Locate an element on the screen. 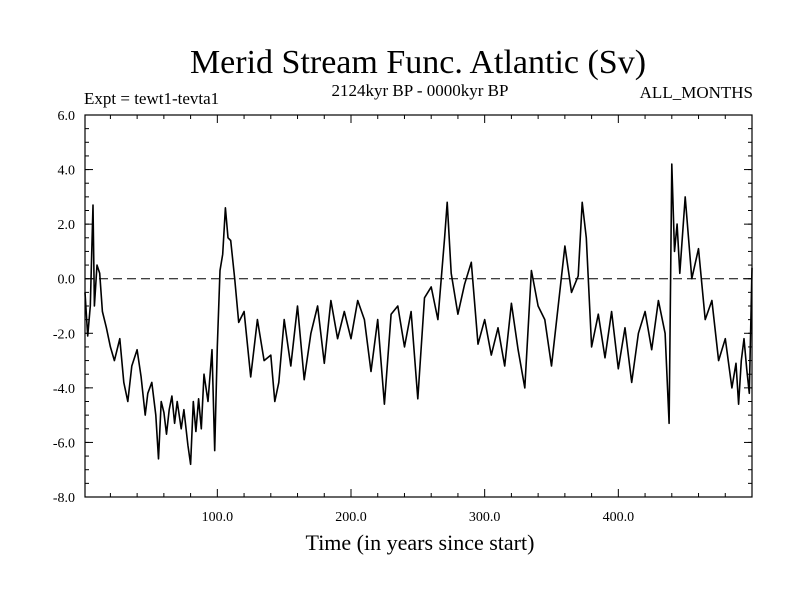 The width and height of the screenshot is (800, 600). y-tick-label: -2.0 is located at coordinates (64, 334).